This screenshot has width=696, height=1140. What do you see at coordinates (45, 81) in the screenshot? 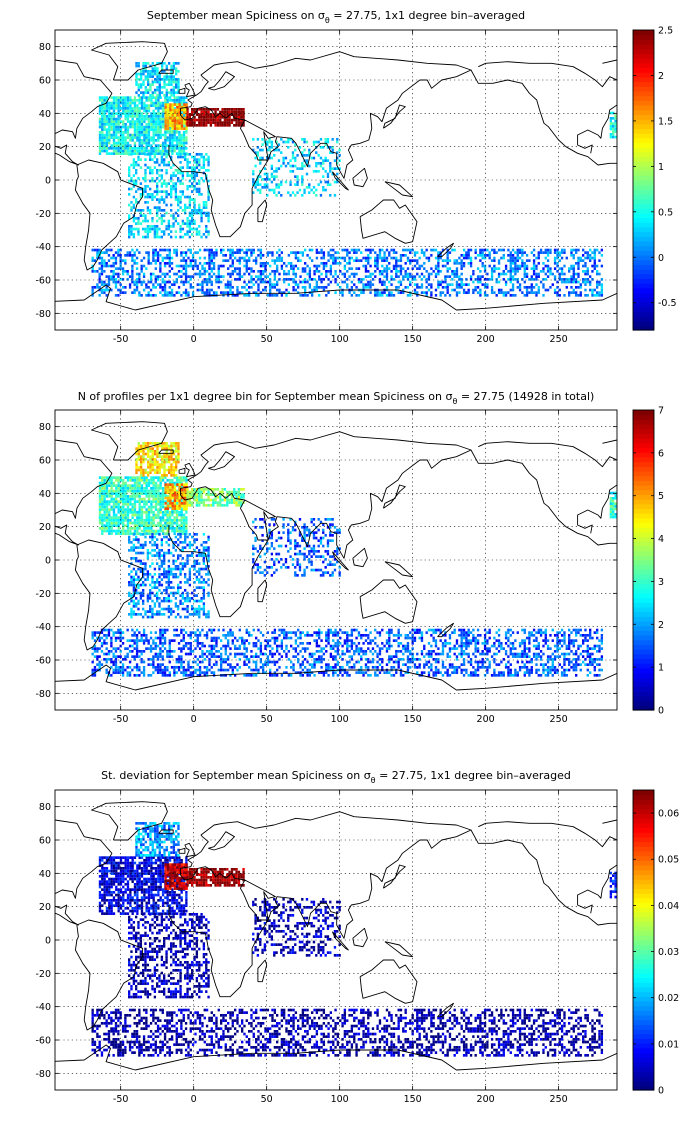
I see `y-tick-label: 60` at bounding box center [45, 81].